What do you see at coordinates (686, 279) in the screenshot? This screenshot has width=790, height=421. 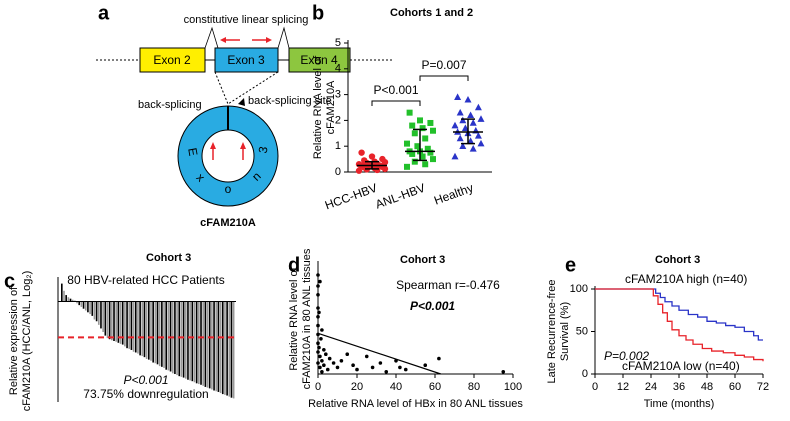 I see `legend-label: cFAM210A high (n=40)` at bounding box center [686, 279].